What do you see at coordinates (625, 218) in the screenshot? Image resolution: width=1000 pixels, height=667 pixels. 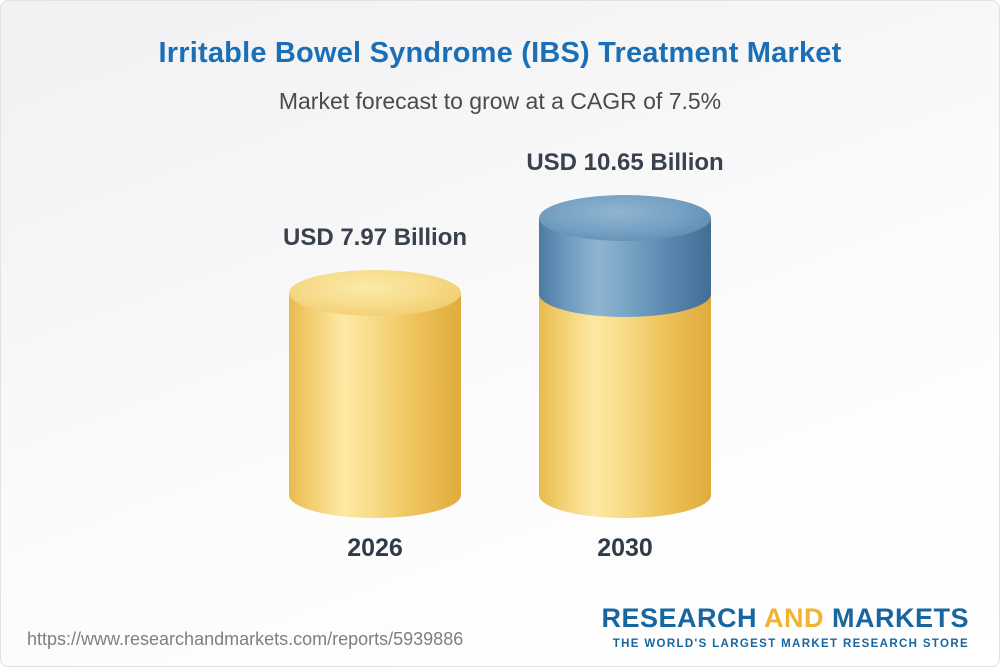 I see `cylinder-2030-top-ellipse` at bounding box center [625, 218].